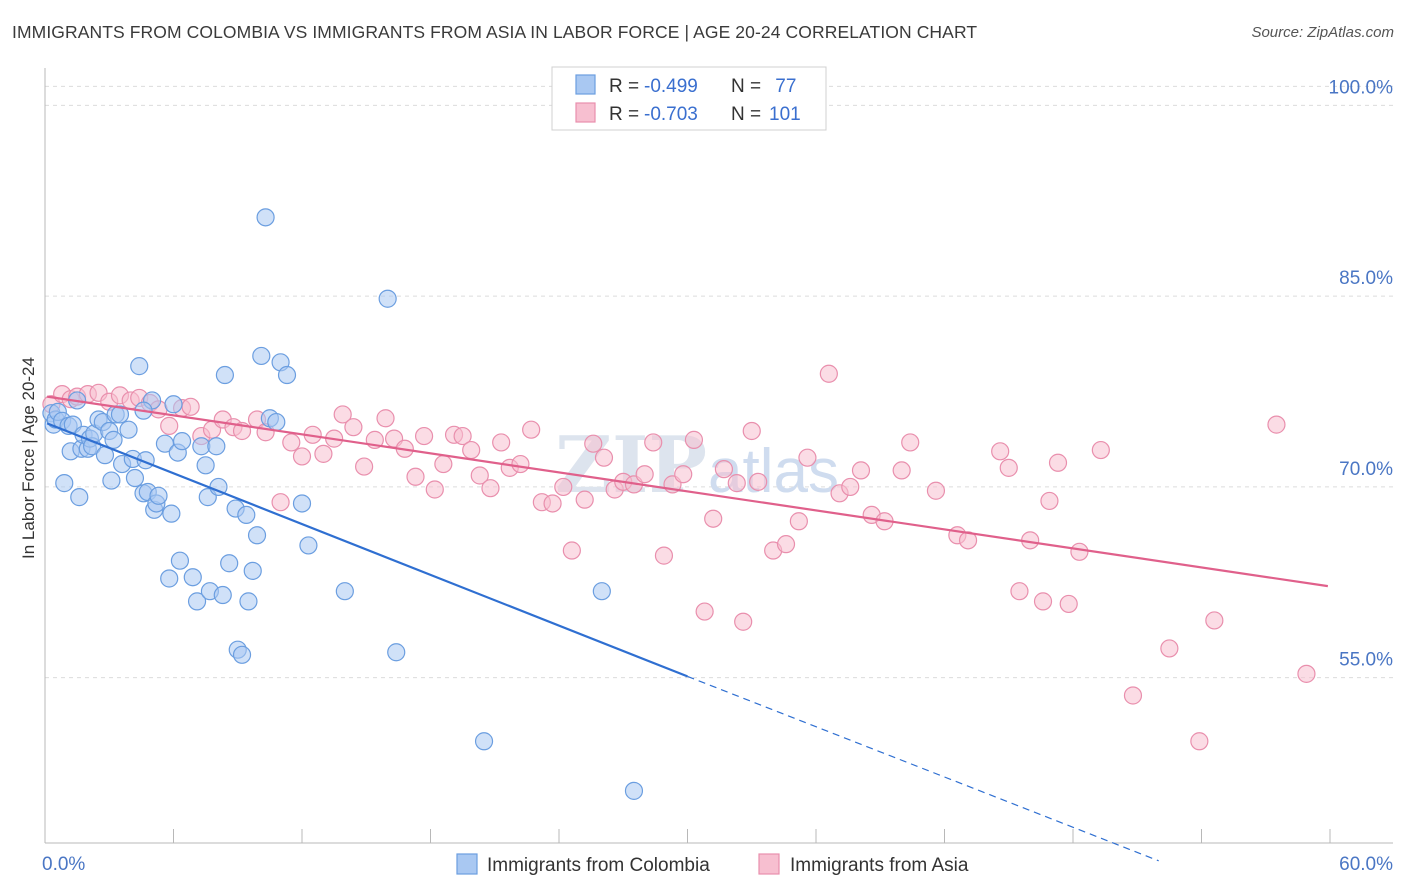 This screenshot has width=1406, height=892. I want to click on bottom-legend-label-colombia: Immigrants from Colombia, so click(598, 865).